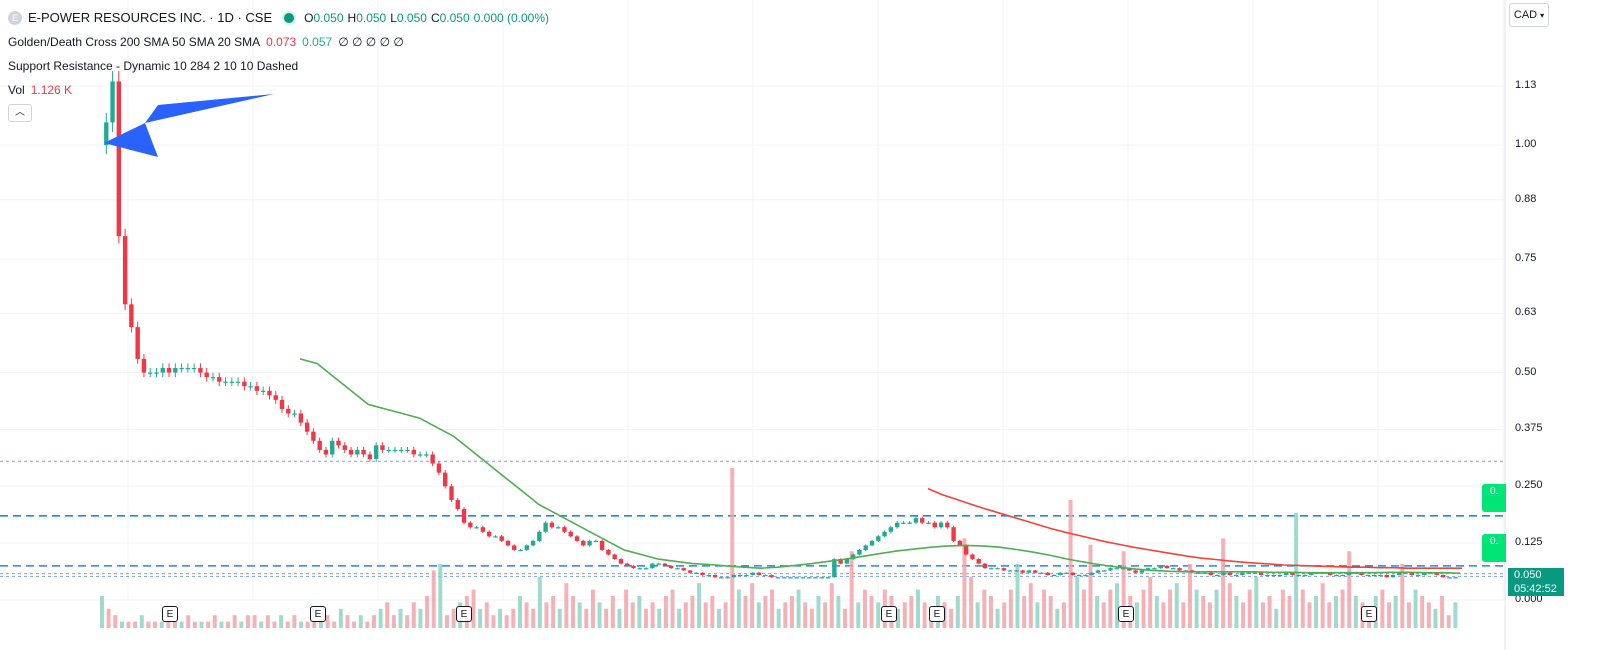 The width and height of the screenshot is (1611, 650). I want to click on price-tick-label: 0.375, so click(1529, 428).